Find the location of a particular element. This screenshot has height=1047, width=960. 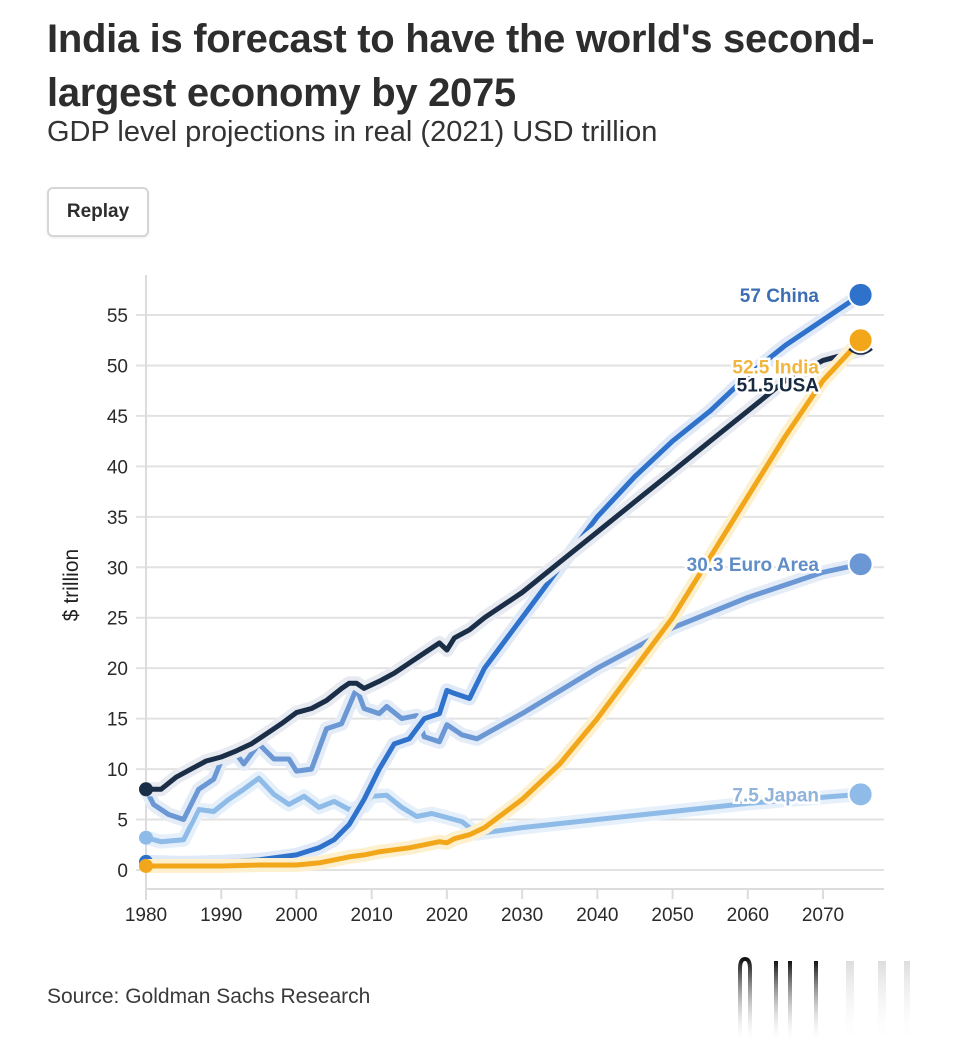

end-label-euro-area: 30.3 Euro Area is located at coordinates (753, 565).